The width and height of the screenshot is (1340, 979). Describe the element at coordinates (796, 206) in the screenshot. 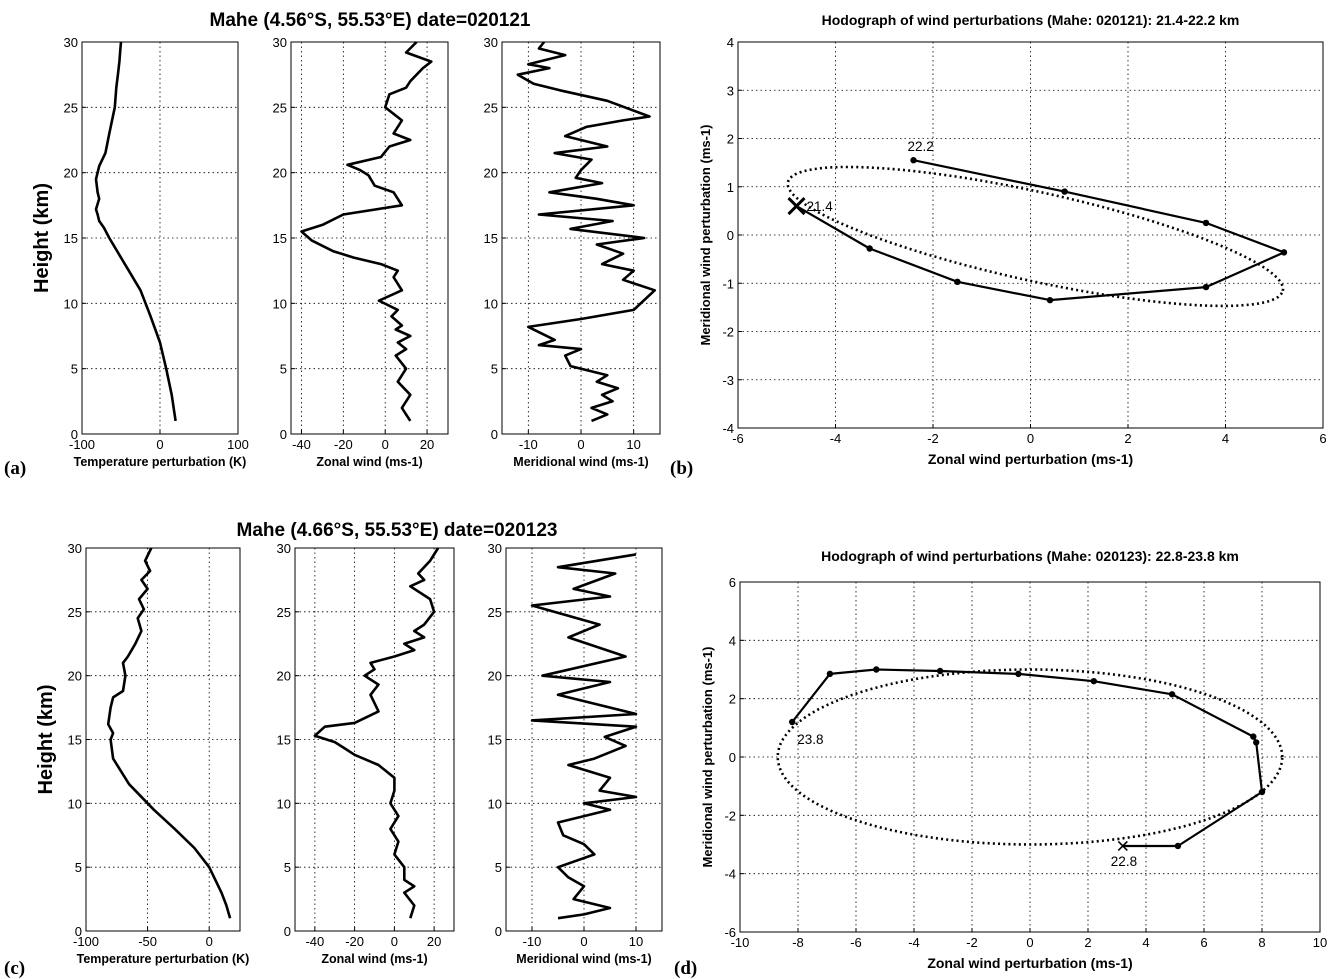

I see `start-marker` at that location.